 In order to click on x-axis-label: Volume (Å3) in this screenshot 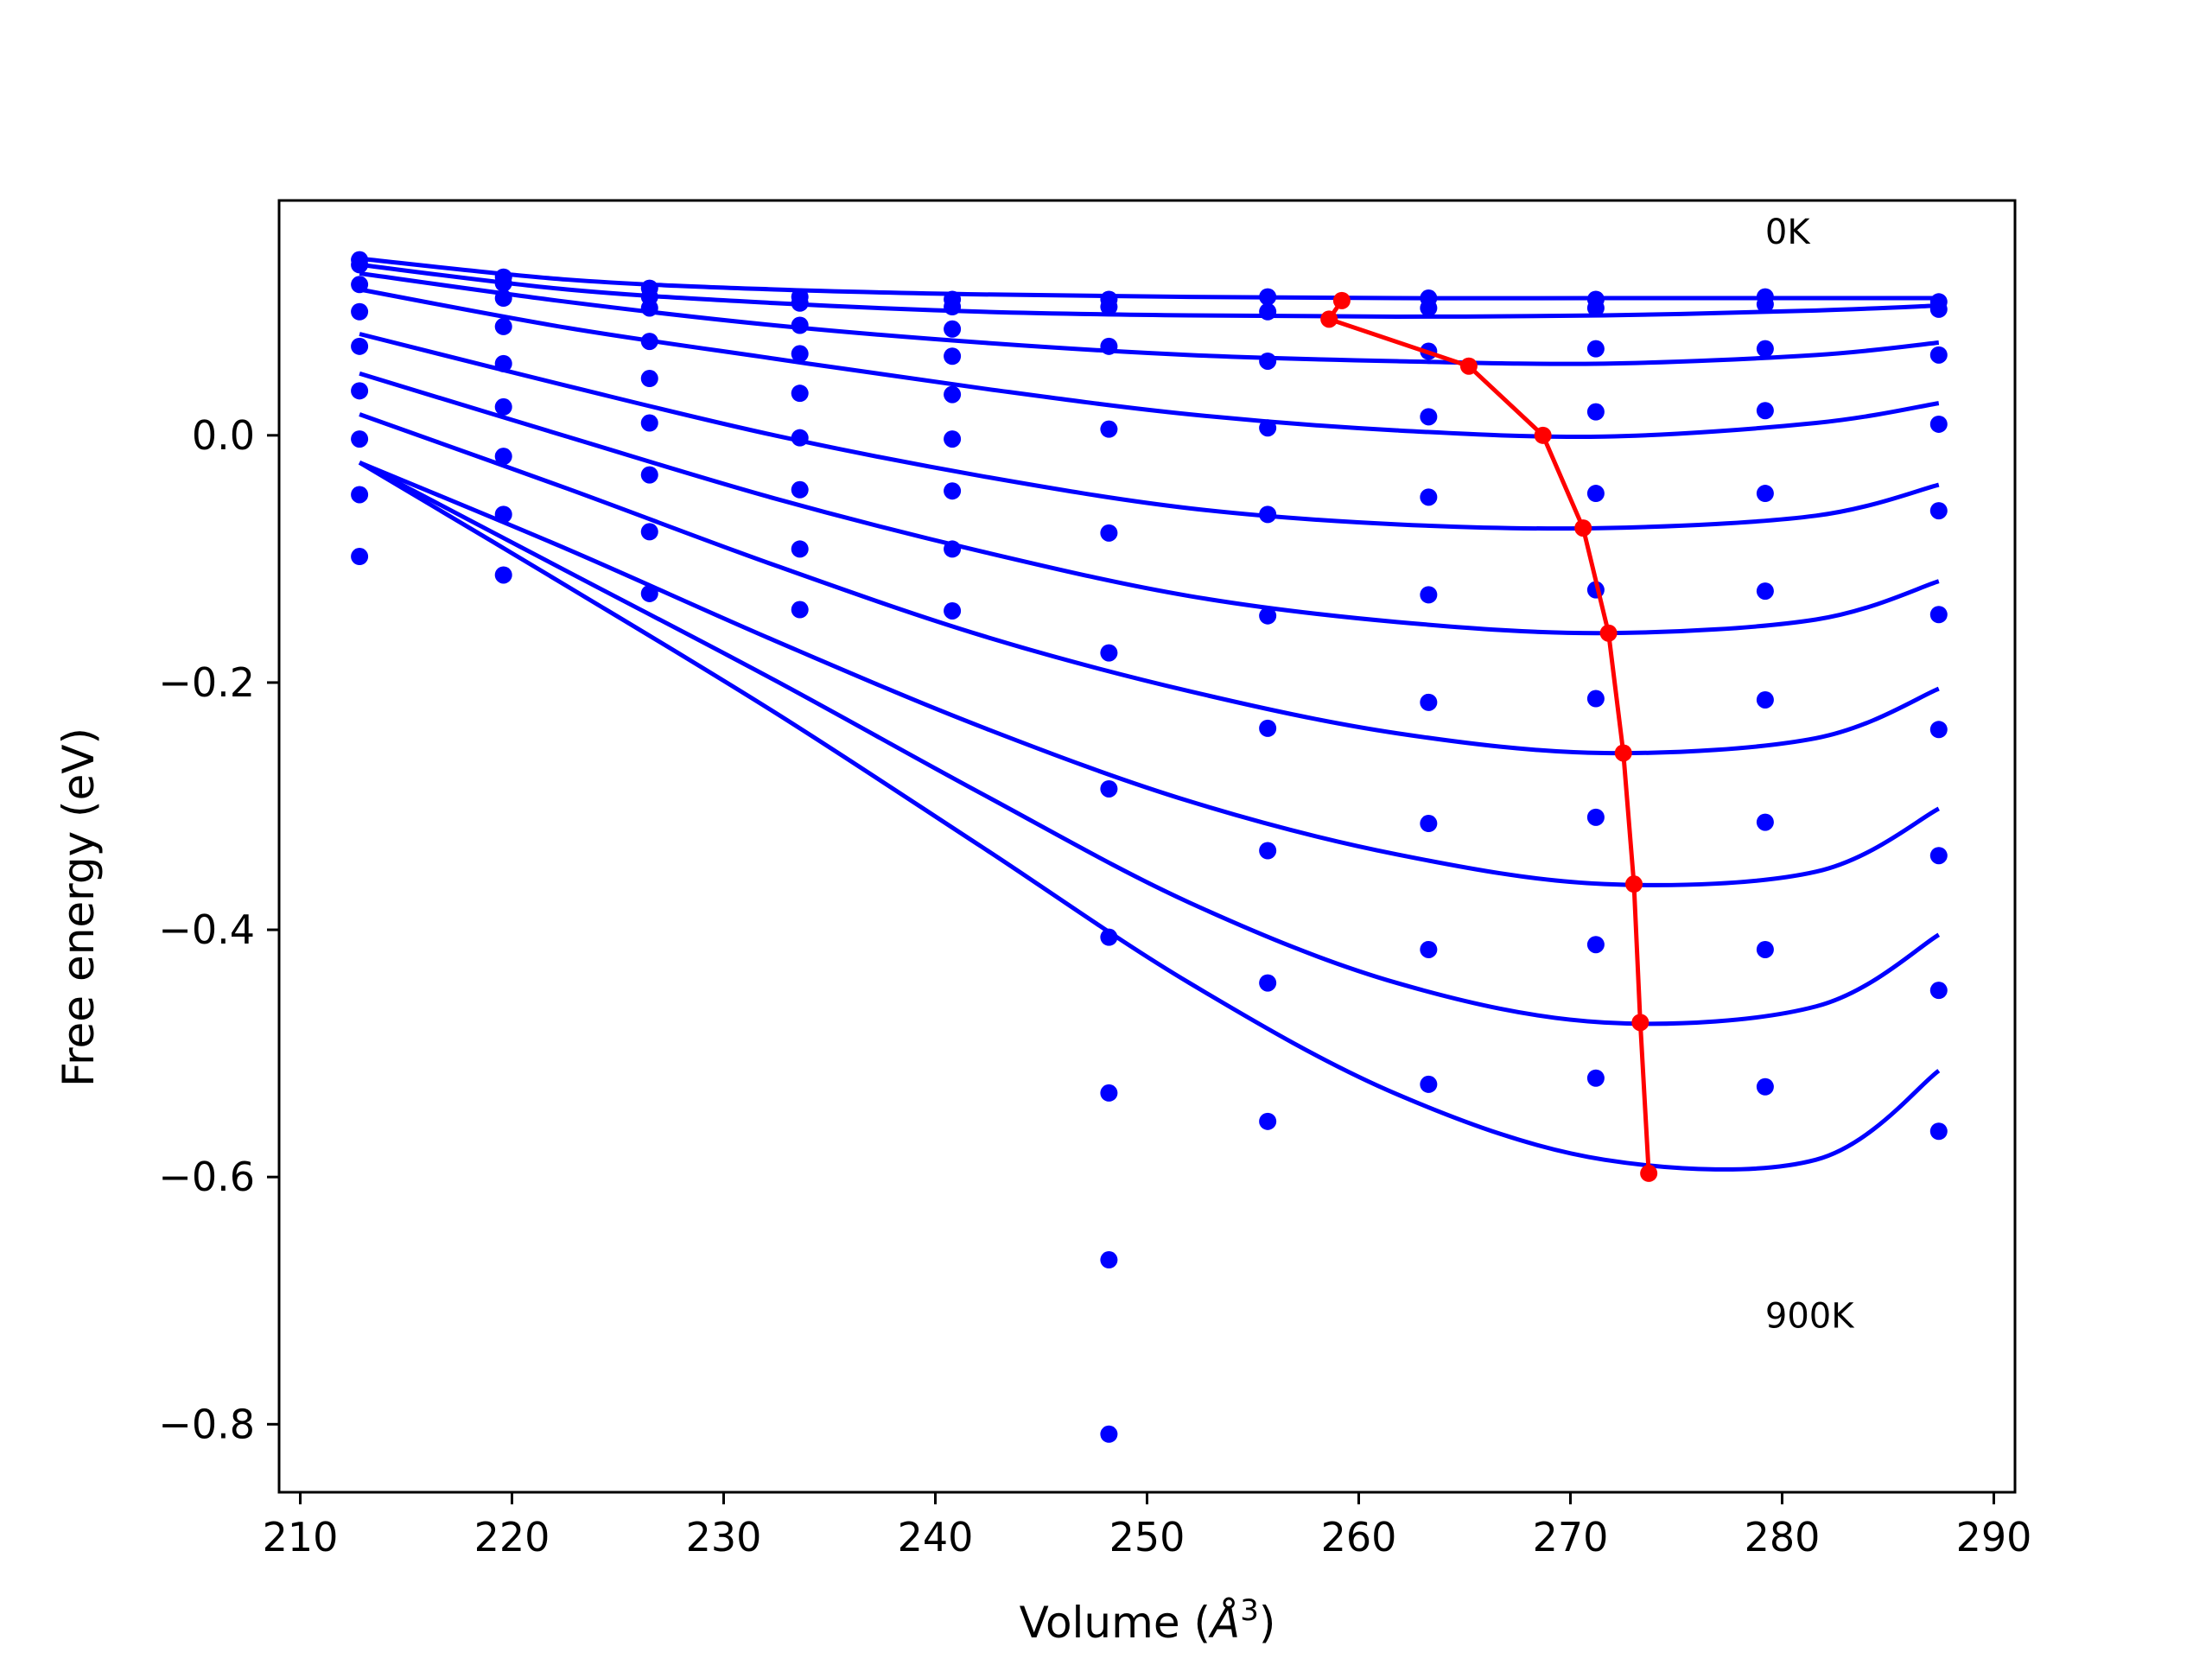, I will do `click(1148, 1620)`.